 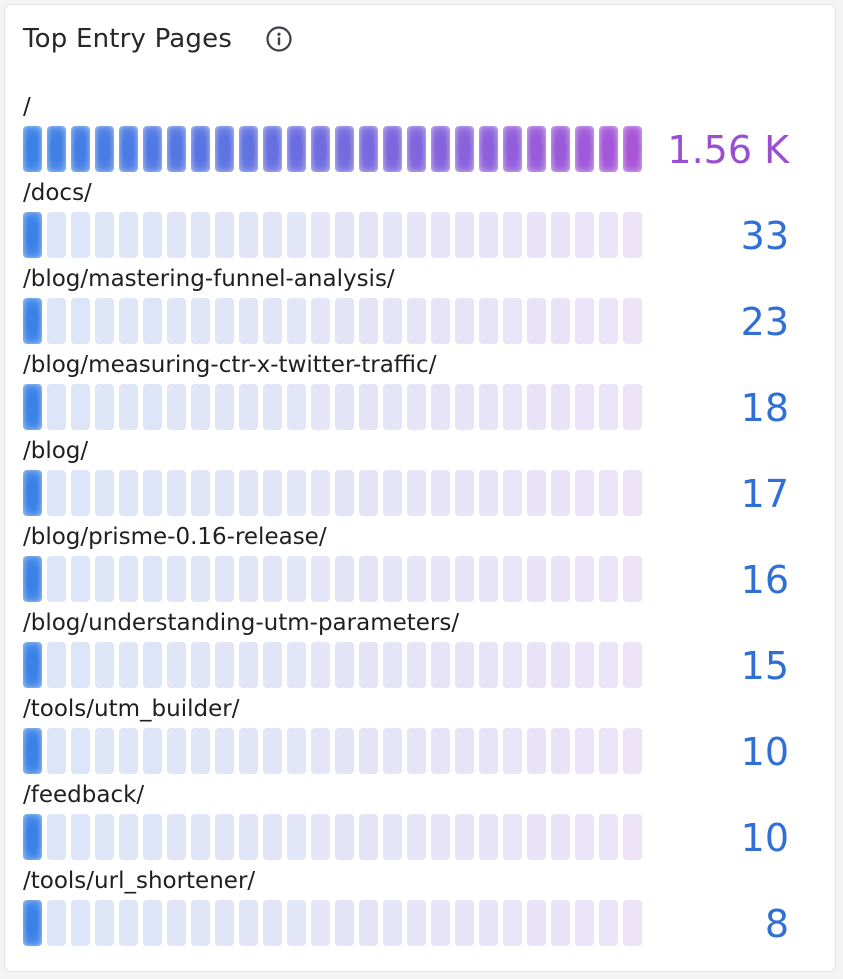 What do you see at coordinates (728, 150) in the screenshot?
I see `entry-page-count: 1.56 K` at bounding box center [728, 150].